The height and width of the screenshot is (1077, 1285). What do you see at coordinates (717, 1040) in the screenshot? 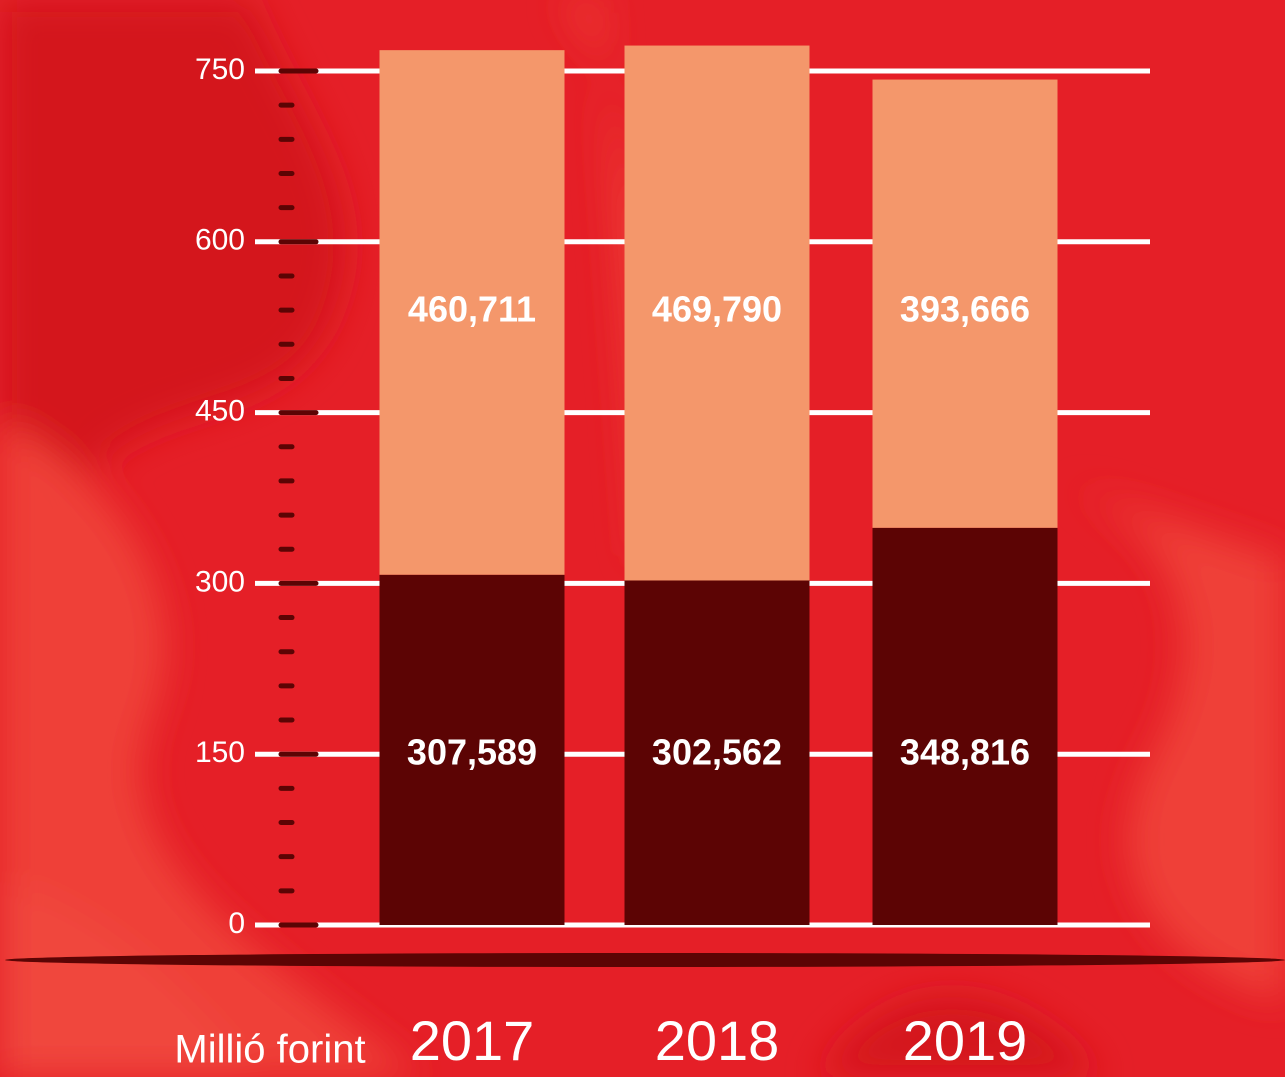
I see `x-tick-label: 2018` at bounding box center [717, 1040].